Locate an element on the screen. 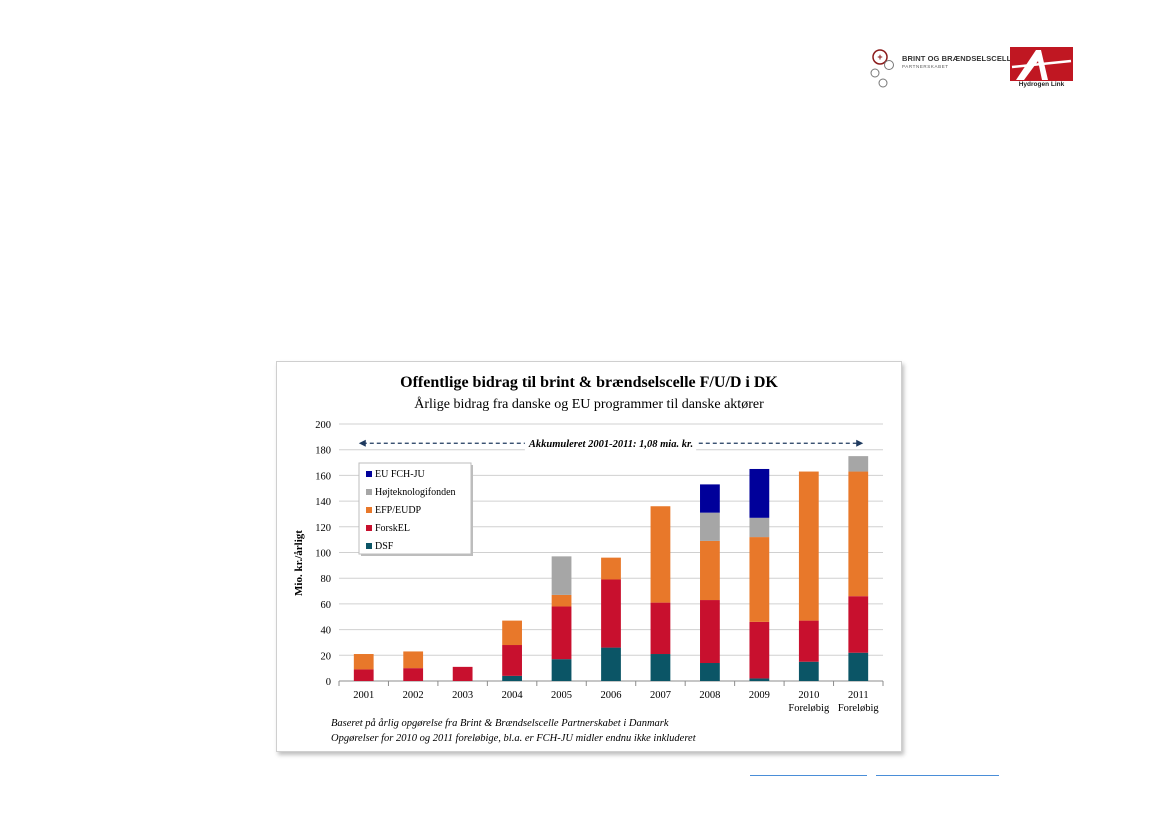 The height and width of the screenshot is (827, 1169). hydrogen-link-text: Hydrogen Link is located at coordinates (1041, 84).